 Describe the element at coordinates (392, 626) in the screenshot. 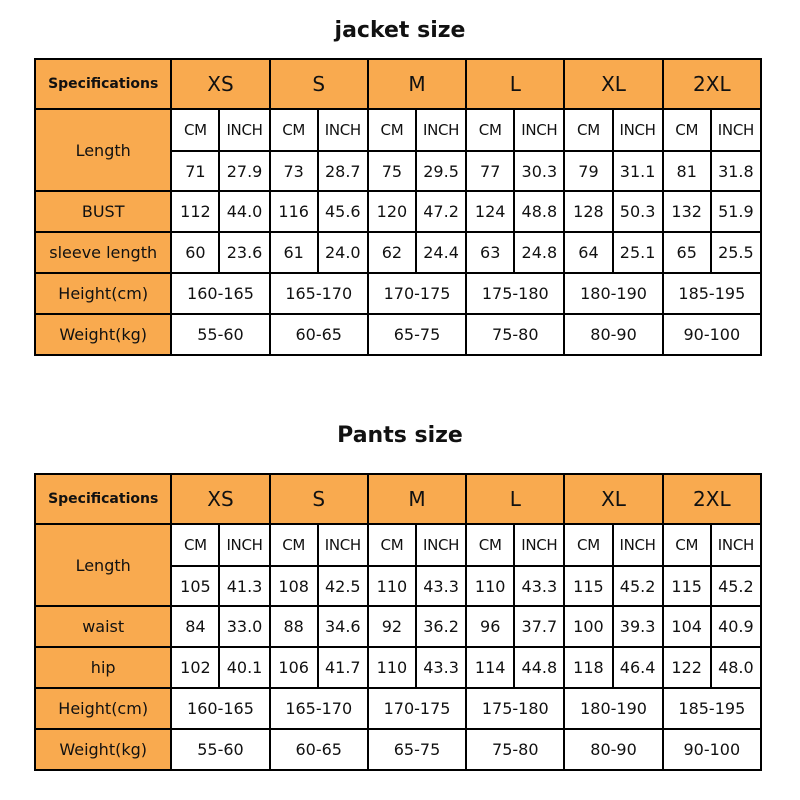

I see `value-cm: 92` at that location.